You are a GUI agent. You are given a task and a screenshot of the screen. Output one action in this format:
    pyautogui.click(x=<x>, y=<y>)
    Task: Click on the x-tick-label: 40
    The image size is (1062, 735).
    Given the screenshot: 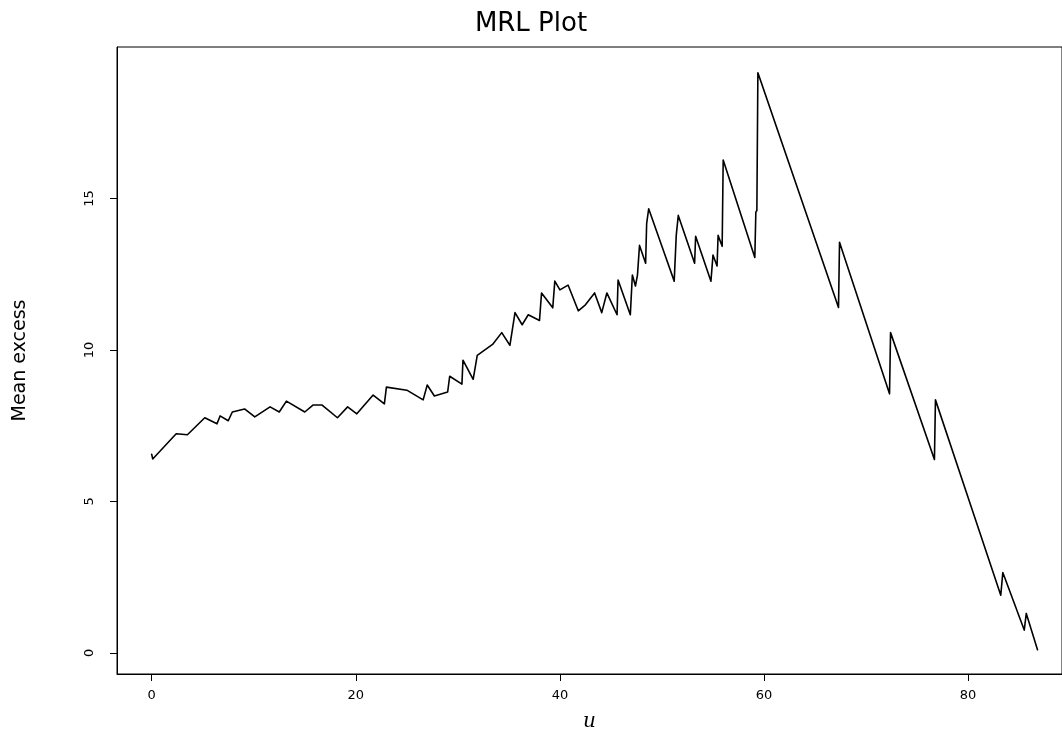 What is the action you would take?
    pyautogui.click(x=560, y=694)
    